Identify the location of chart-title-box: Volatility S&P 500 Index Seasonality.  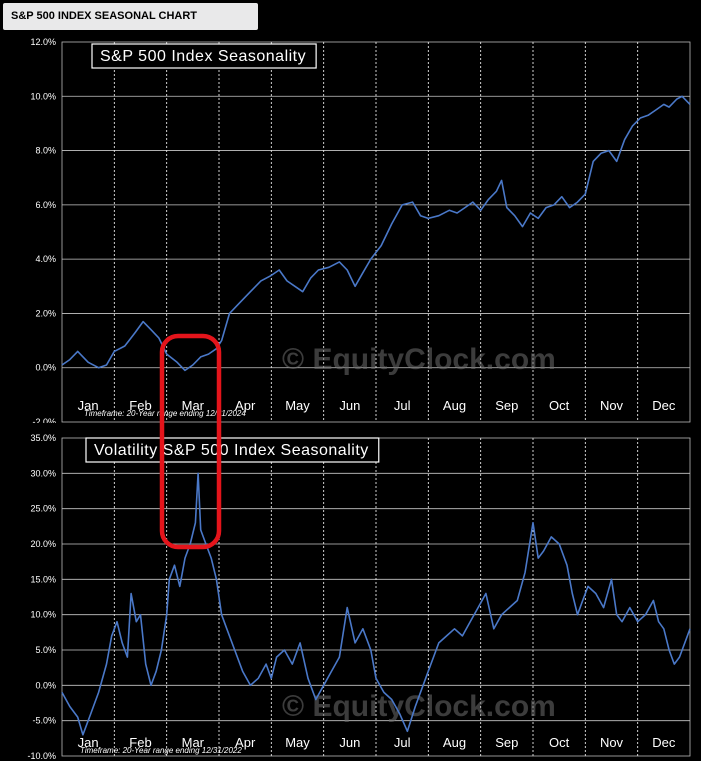
(232, 450).